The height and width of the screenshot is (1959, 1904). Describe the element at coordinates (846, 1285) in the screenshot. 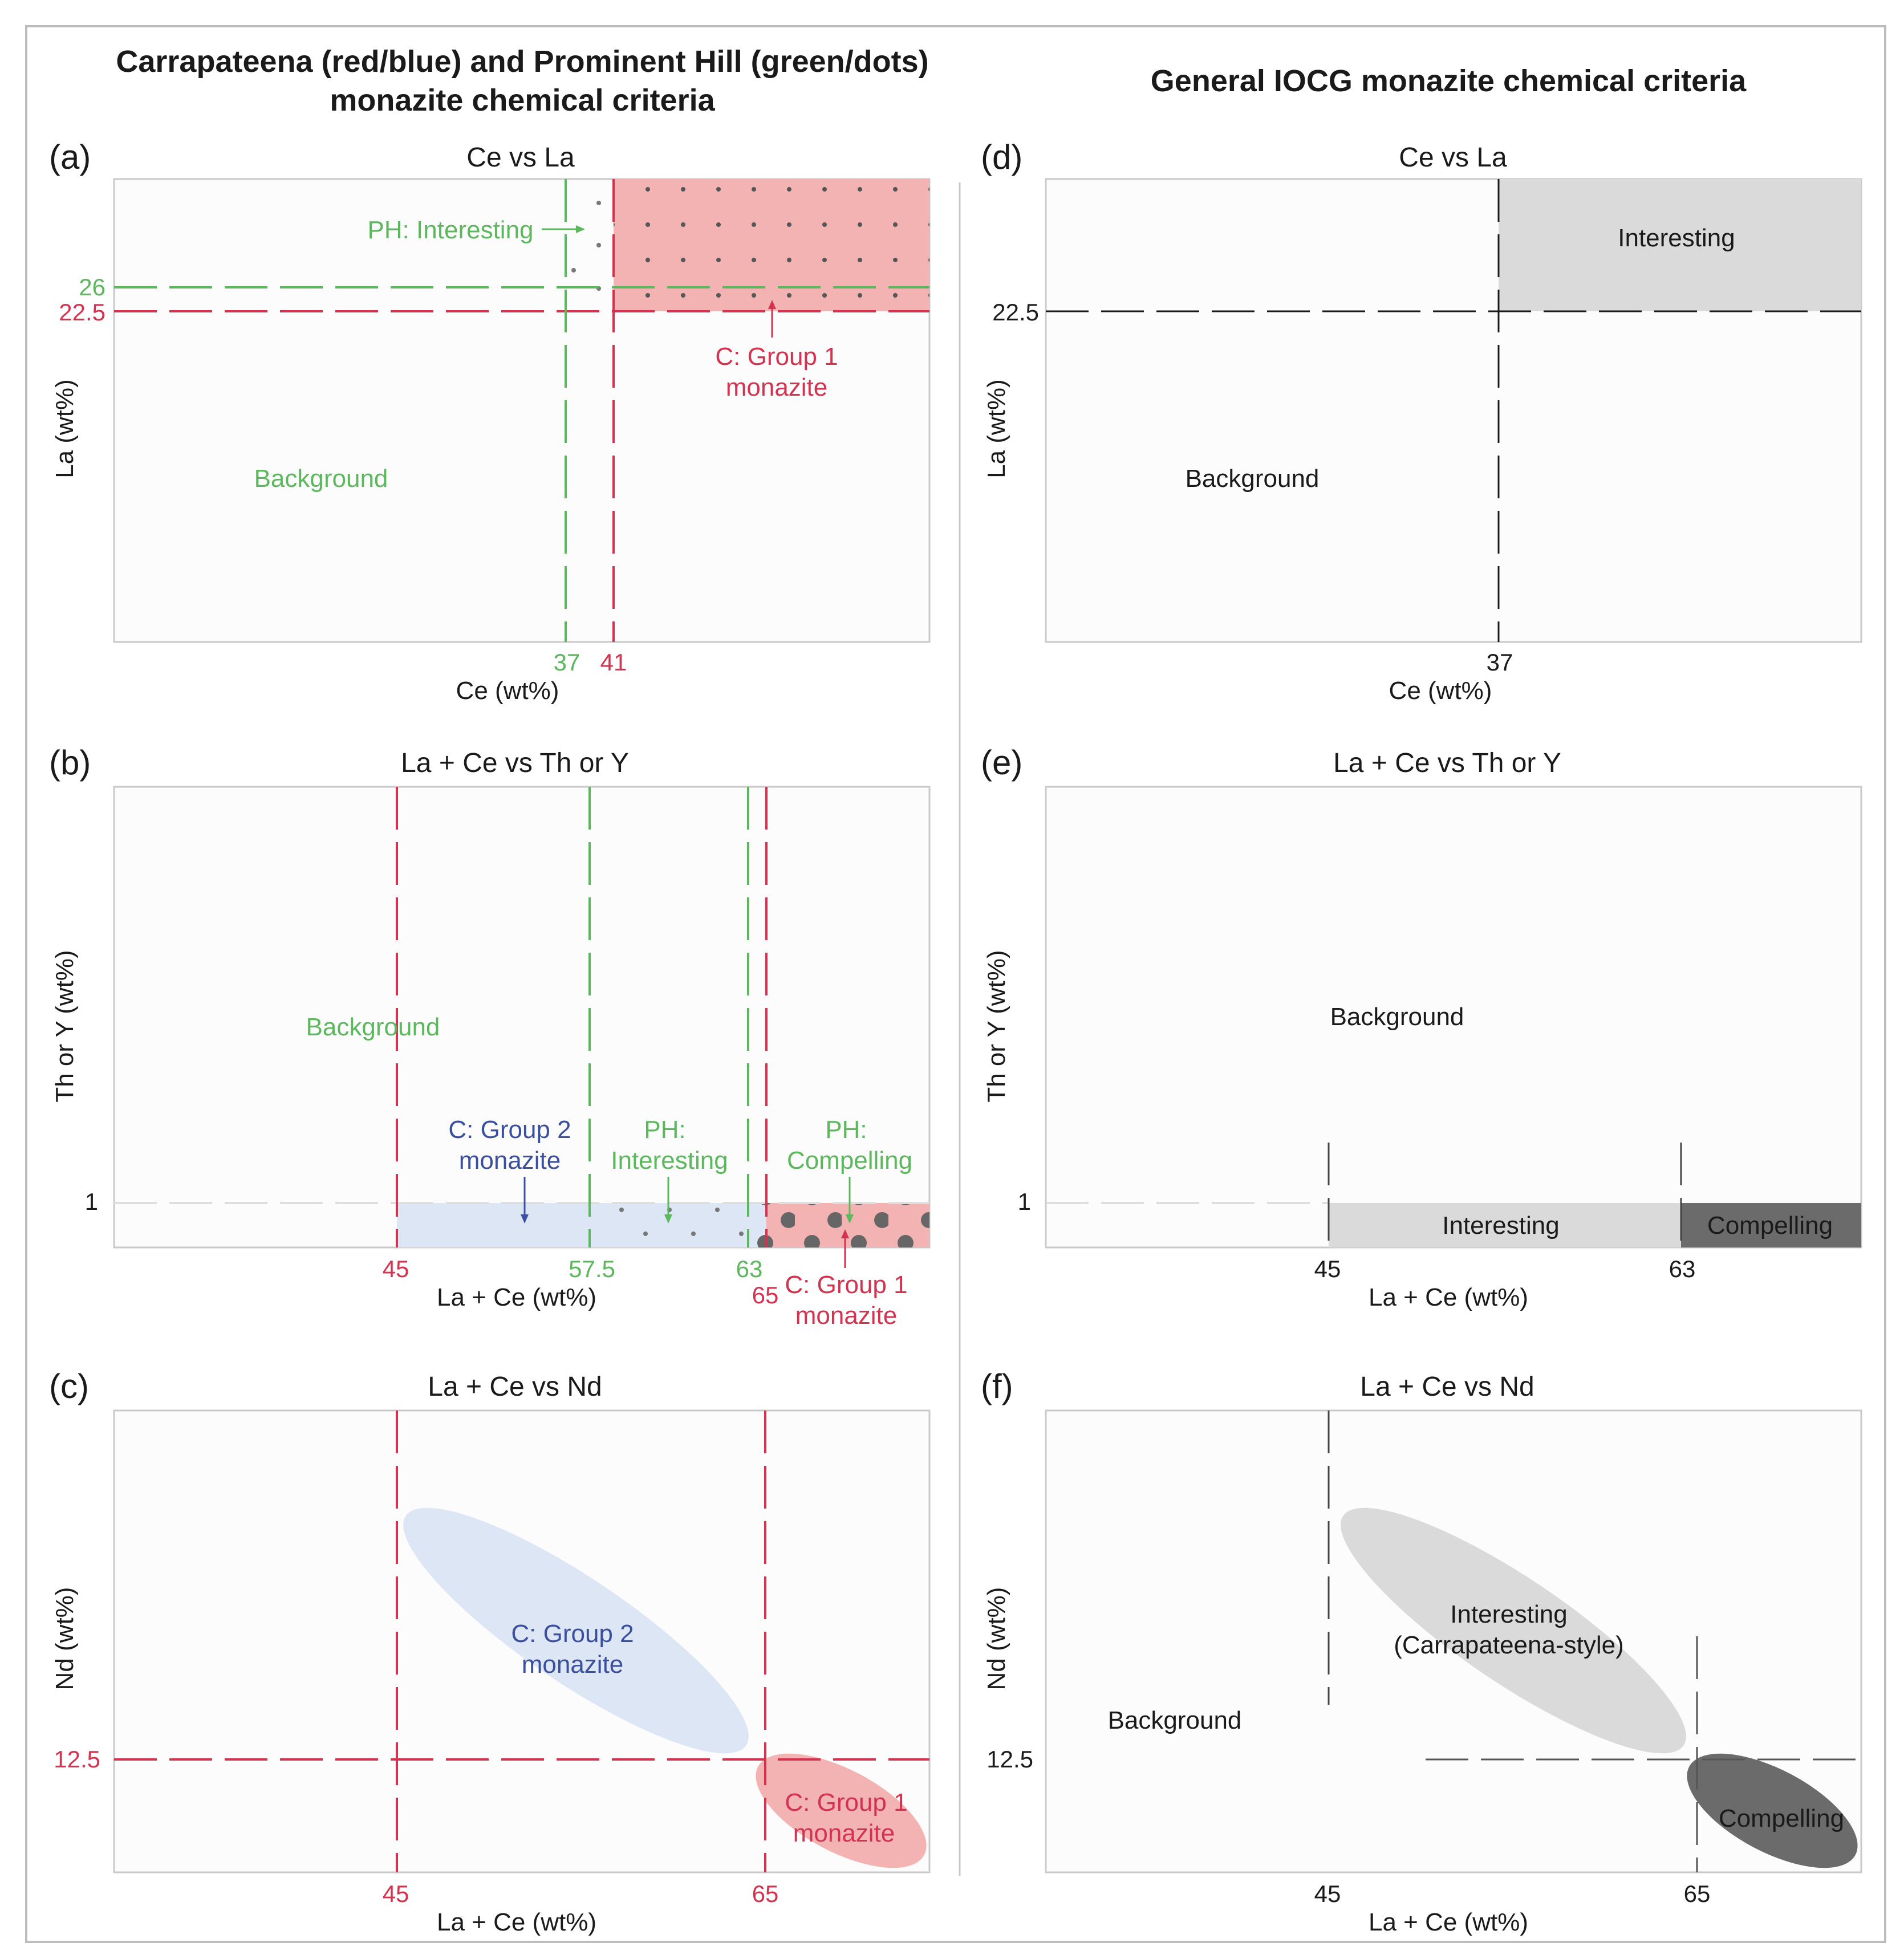

I see `panel-b-group1-label-1: C: Group 1` at that location.